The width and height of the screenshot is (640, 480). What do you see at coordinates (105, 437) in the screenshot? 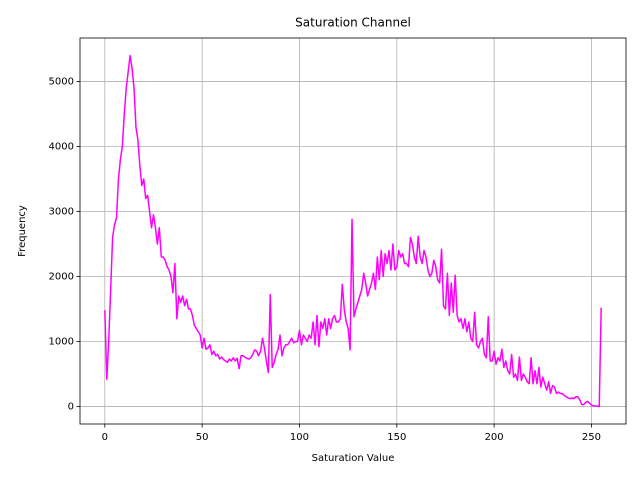
I see `x-tick-label: 0` at bounding box center [105, 437].